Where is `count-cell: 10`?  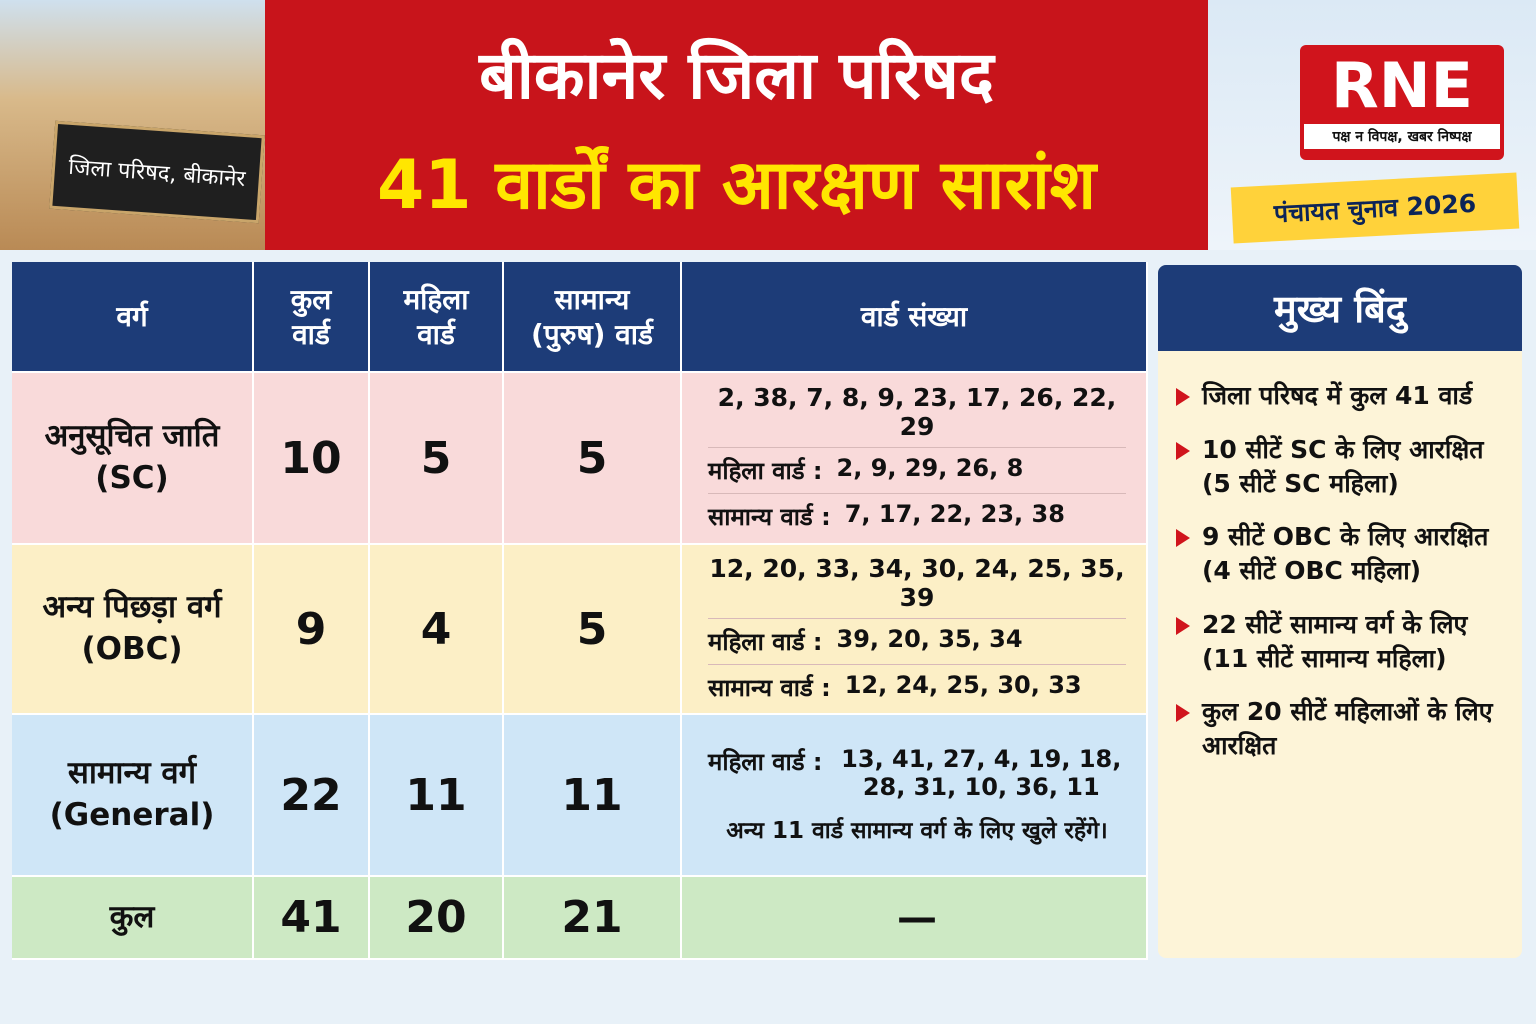 count-cell: 10 is located at coordinates (312, 459).